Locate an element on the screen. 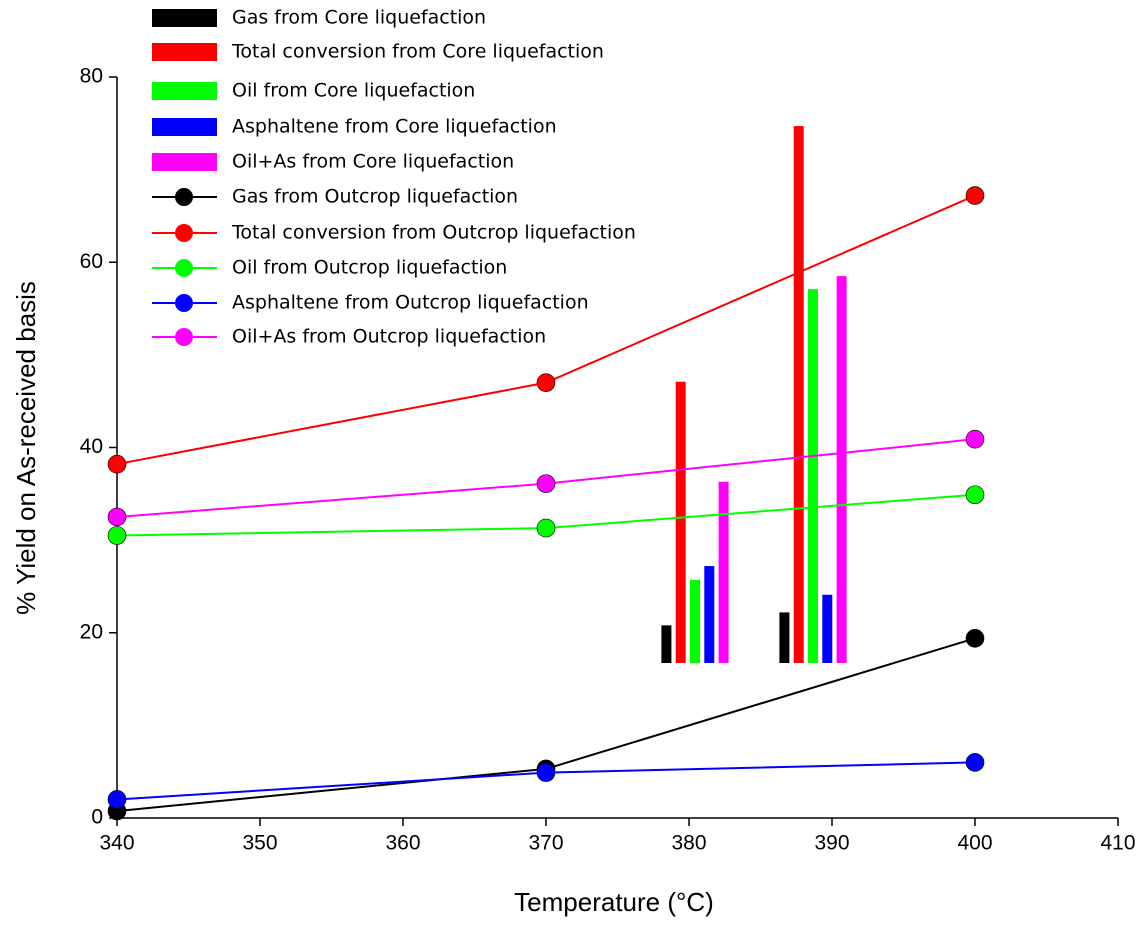 The height and width of the screenshot is (946, 1144). x-tick-label: 350 is located at coordinates (259, 843).